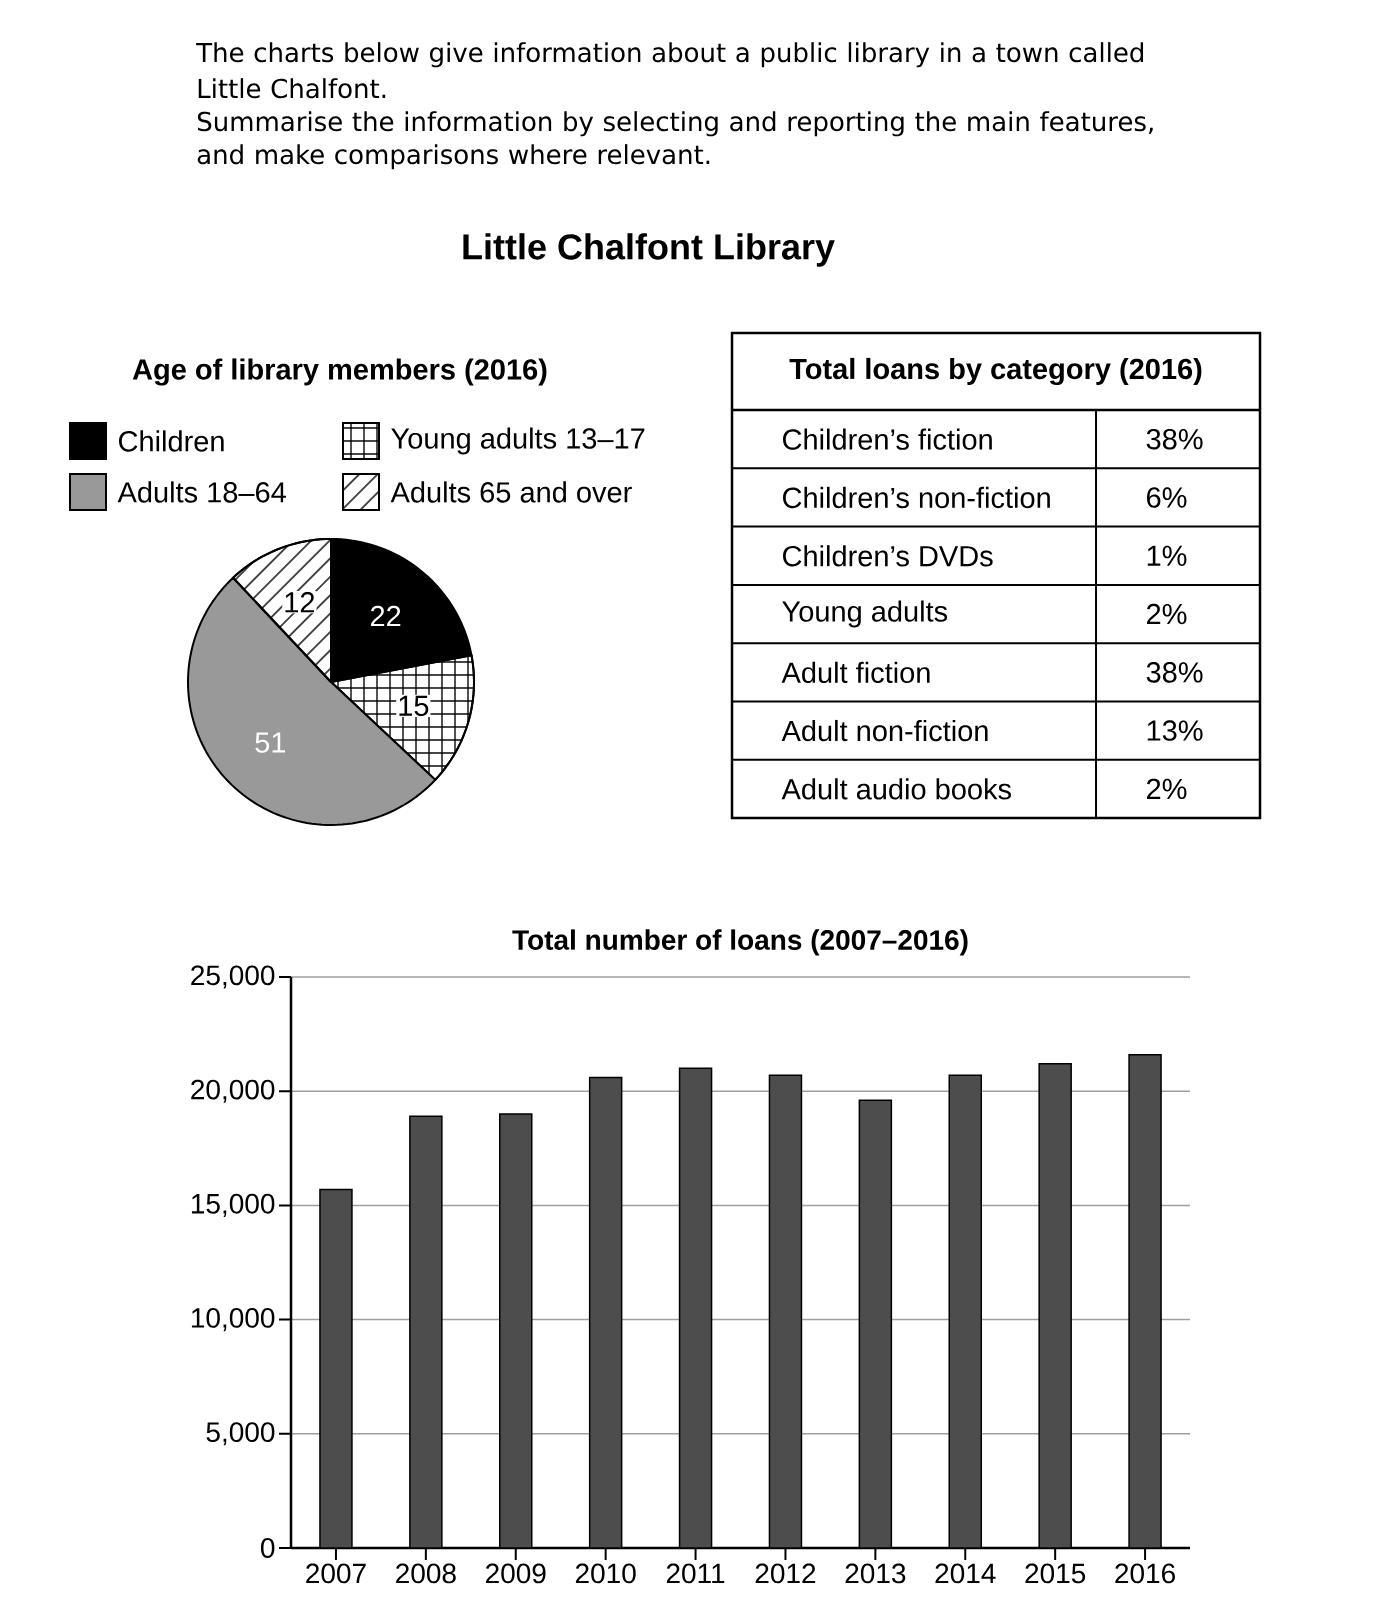  I want to click on text: Total loans by category (2016), so click(995, 371).